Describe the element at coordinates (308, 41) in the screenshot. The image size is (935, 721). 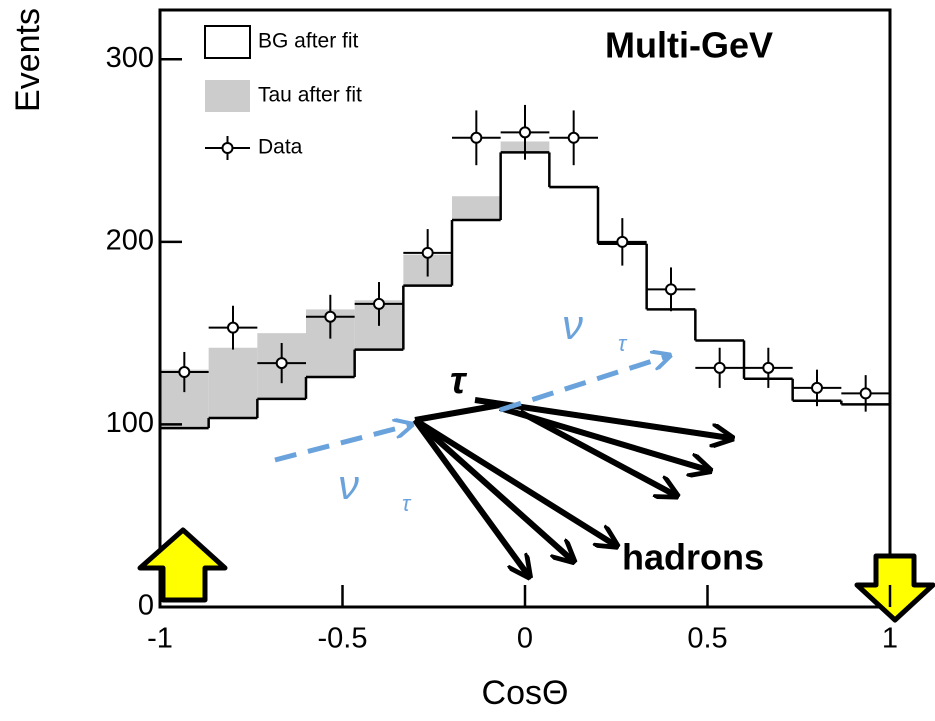
I see `legend-label: BG after fit` at that location.